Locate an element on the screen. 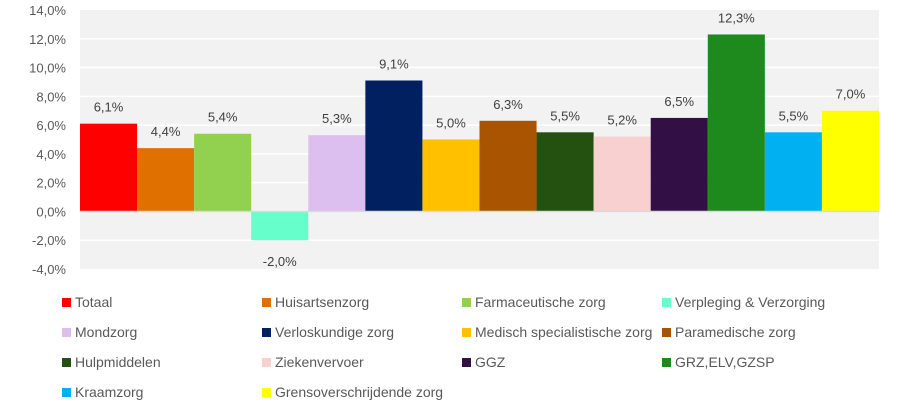  legend-label: Paramedische zorg is located at coordinates (735, 332).